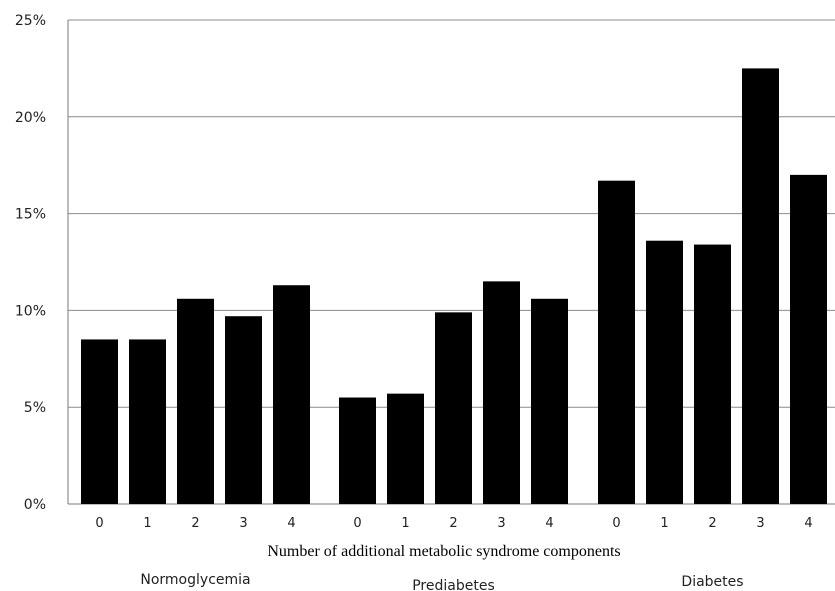 The width and height of the screenshot is (835, 591). I want to click on group-label-normoglycemia: Normoglycemia, so click(195, 580).